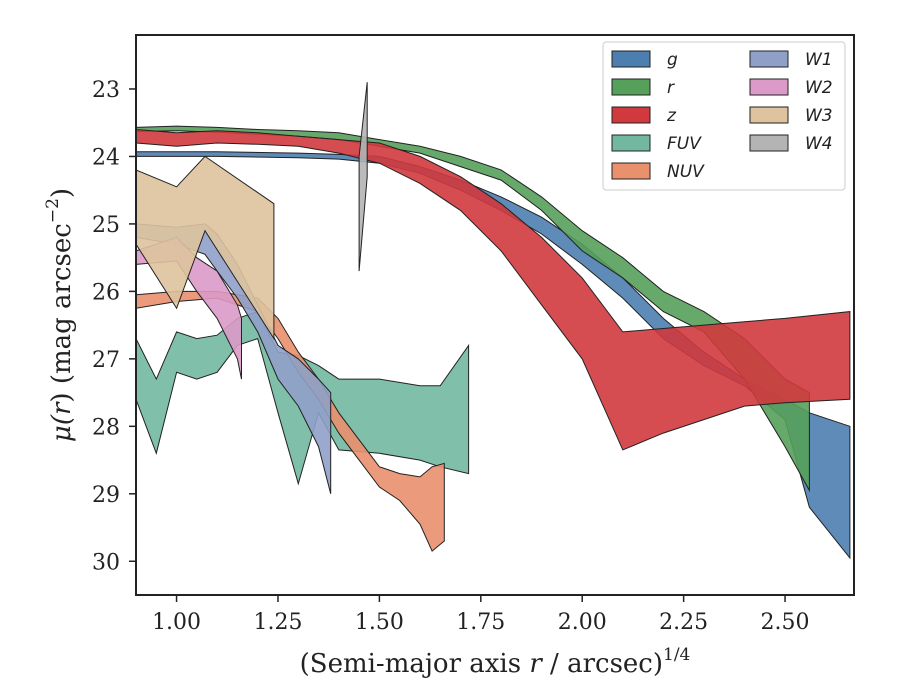 The height and width of the screenshot is (700, 900). Describe the element at coordinates (106, 90) in the screenshot. I see `y-tick-label: 23` at that location.